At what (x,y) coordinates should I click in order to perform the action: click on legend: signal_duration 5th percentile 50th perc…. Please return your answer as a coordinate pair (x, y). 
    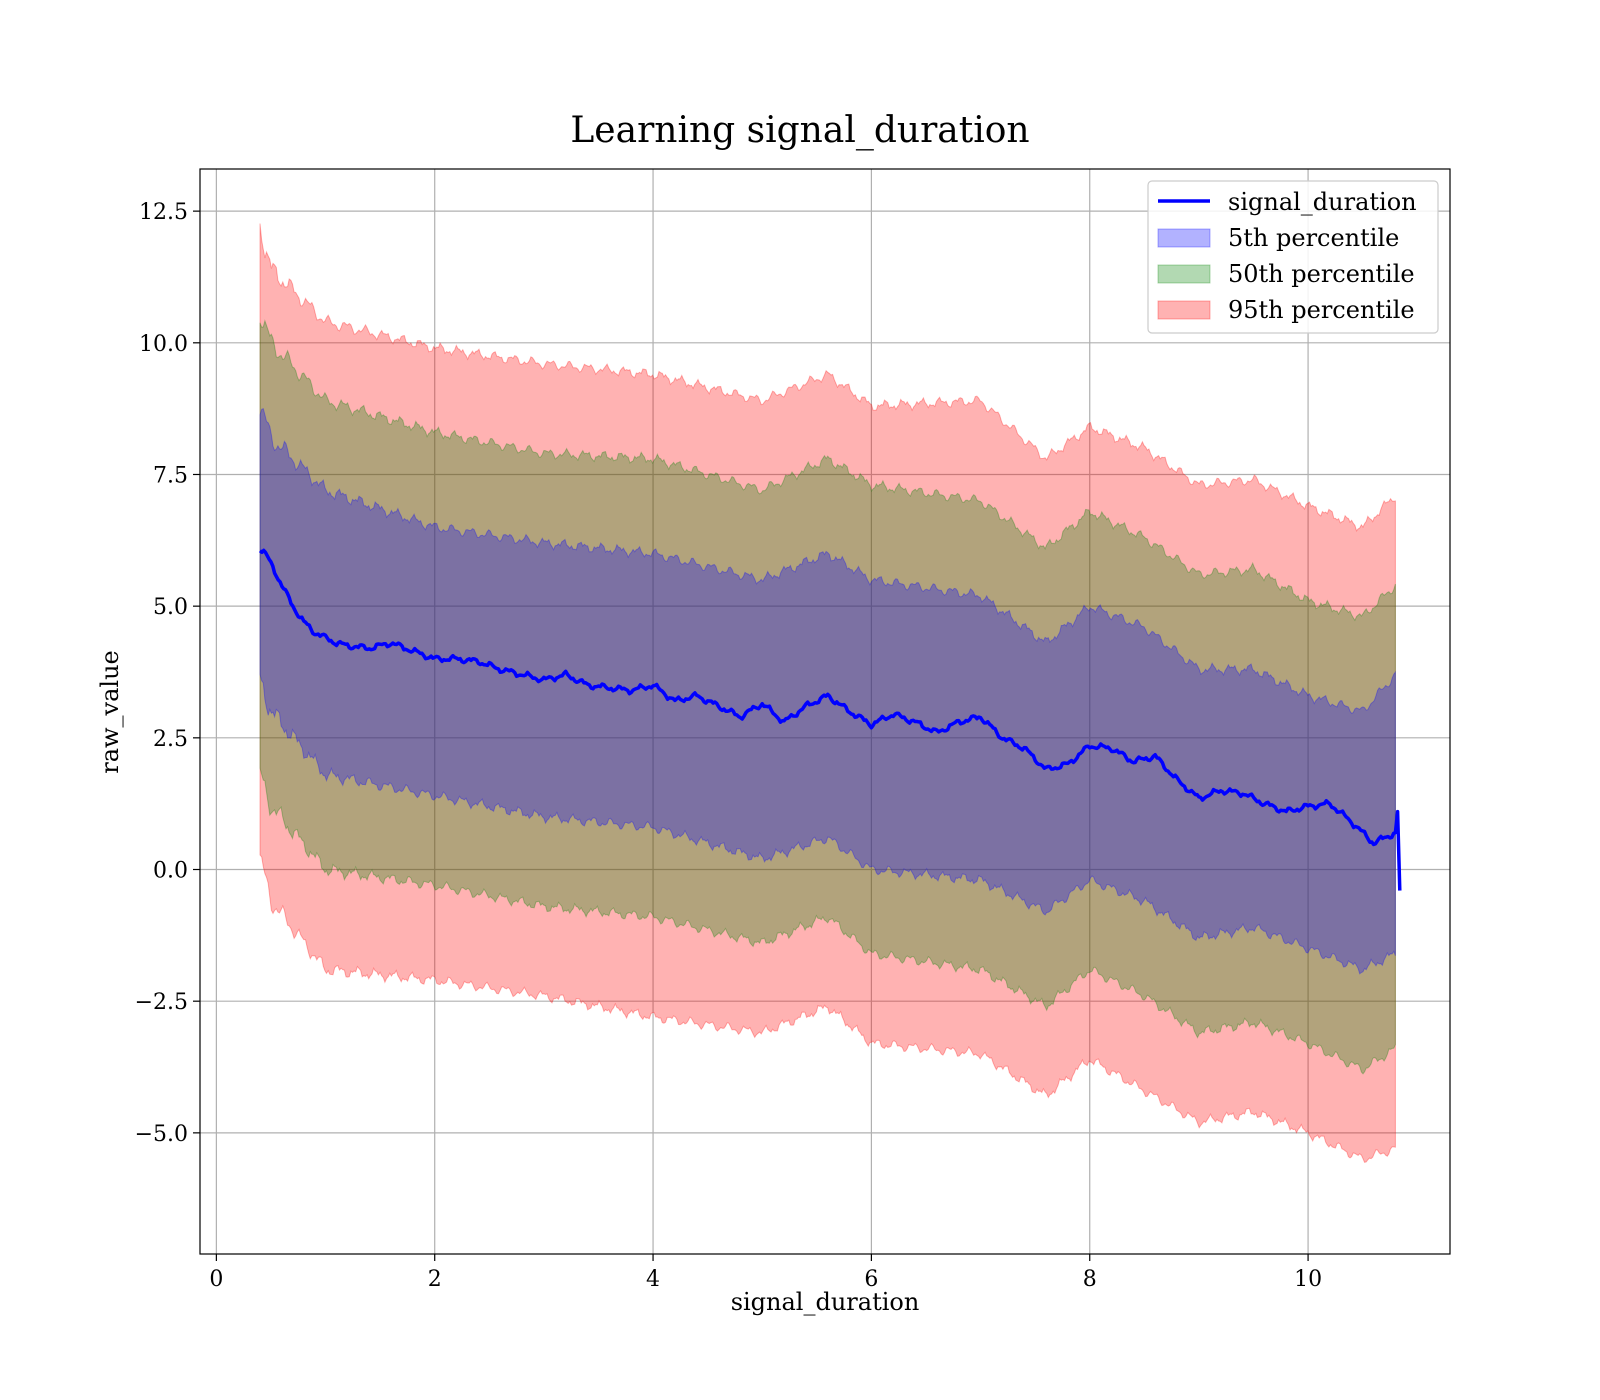
    Looking at the image, I should click on (1293, 257).